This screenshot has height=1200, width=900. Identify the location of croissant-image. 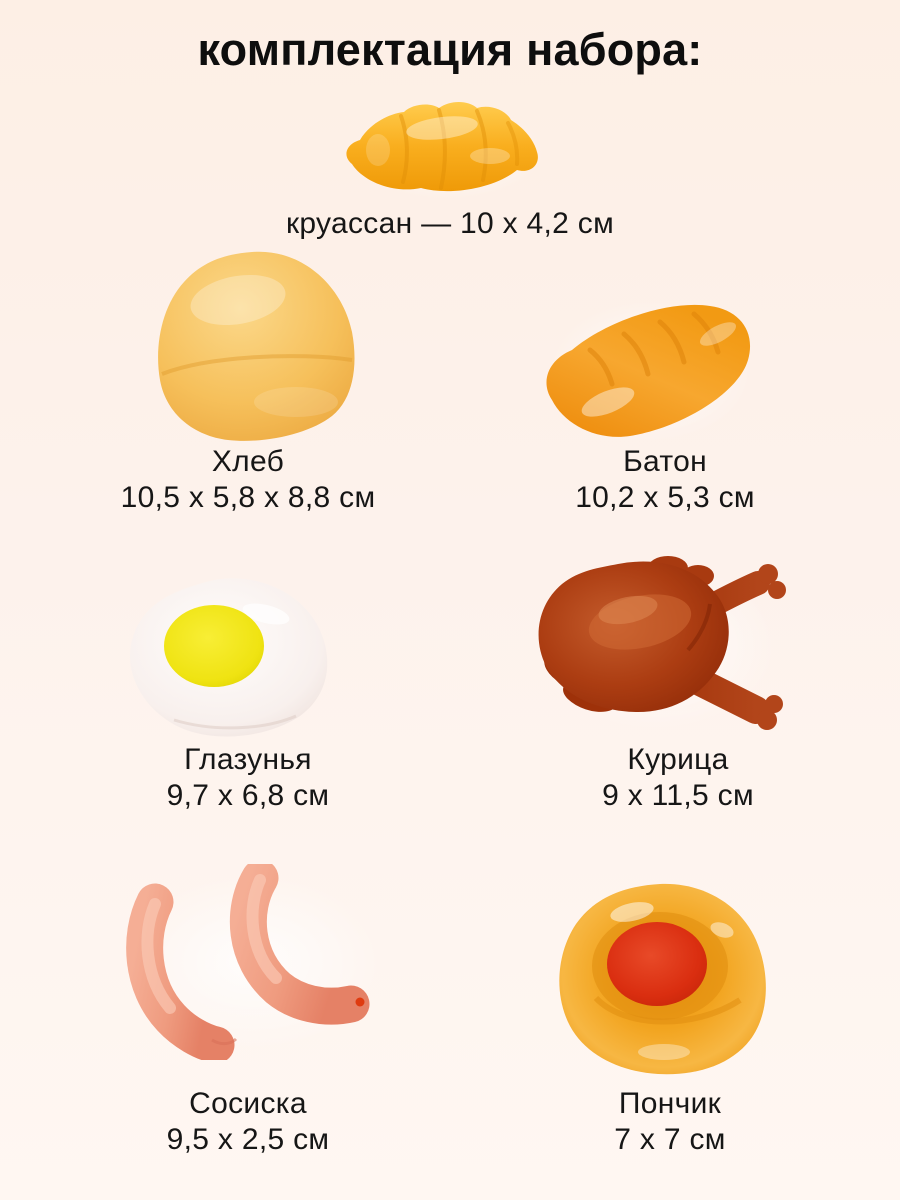
(447, 152).